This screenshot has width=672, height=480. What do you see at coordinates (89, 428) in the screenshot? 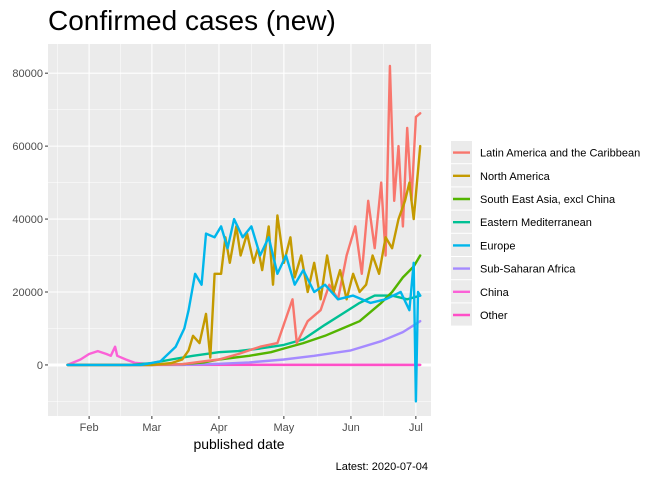
I see `x-tick-label: Feb` at bounding box center [89, 428].